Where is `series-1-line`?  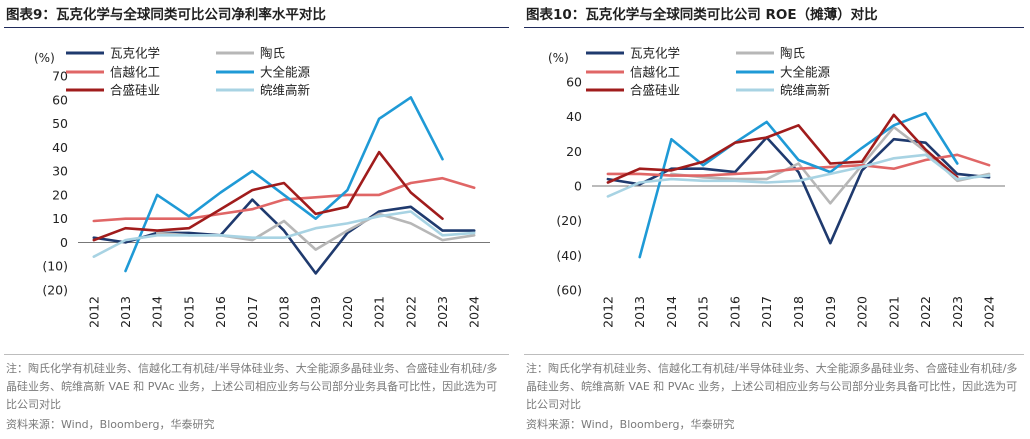
series-1-line is located at coordinates (798, 190).